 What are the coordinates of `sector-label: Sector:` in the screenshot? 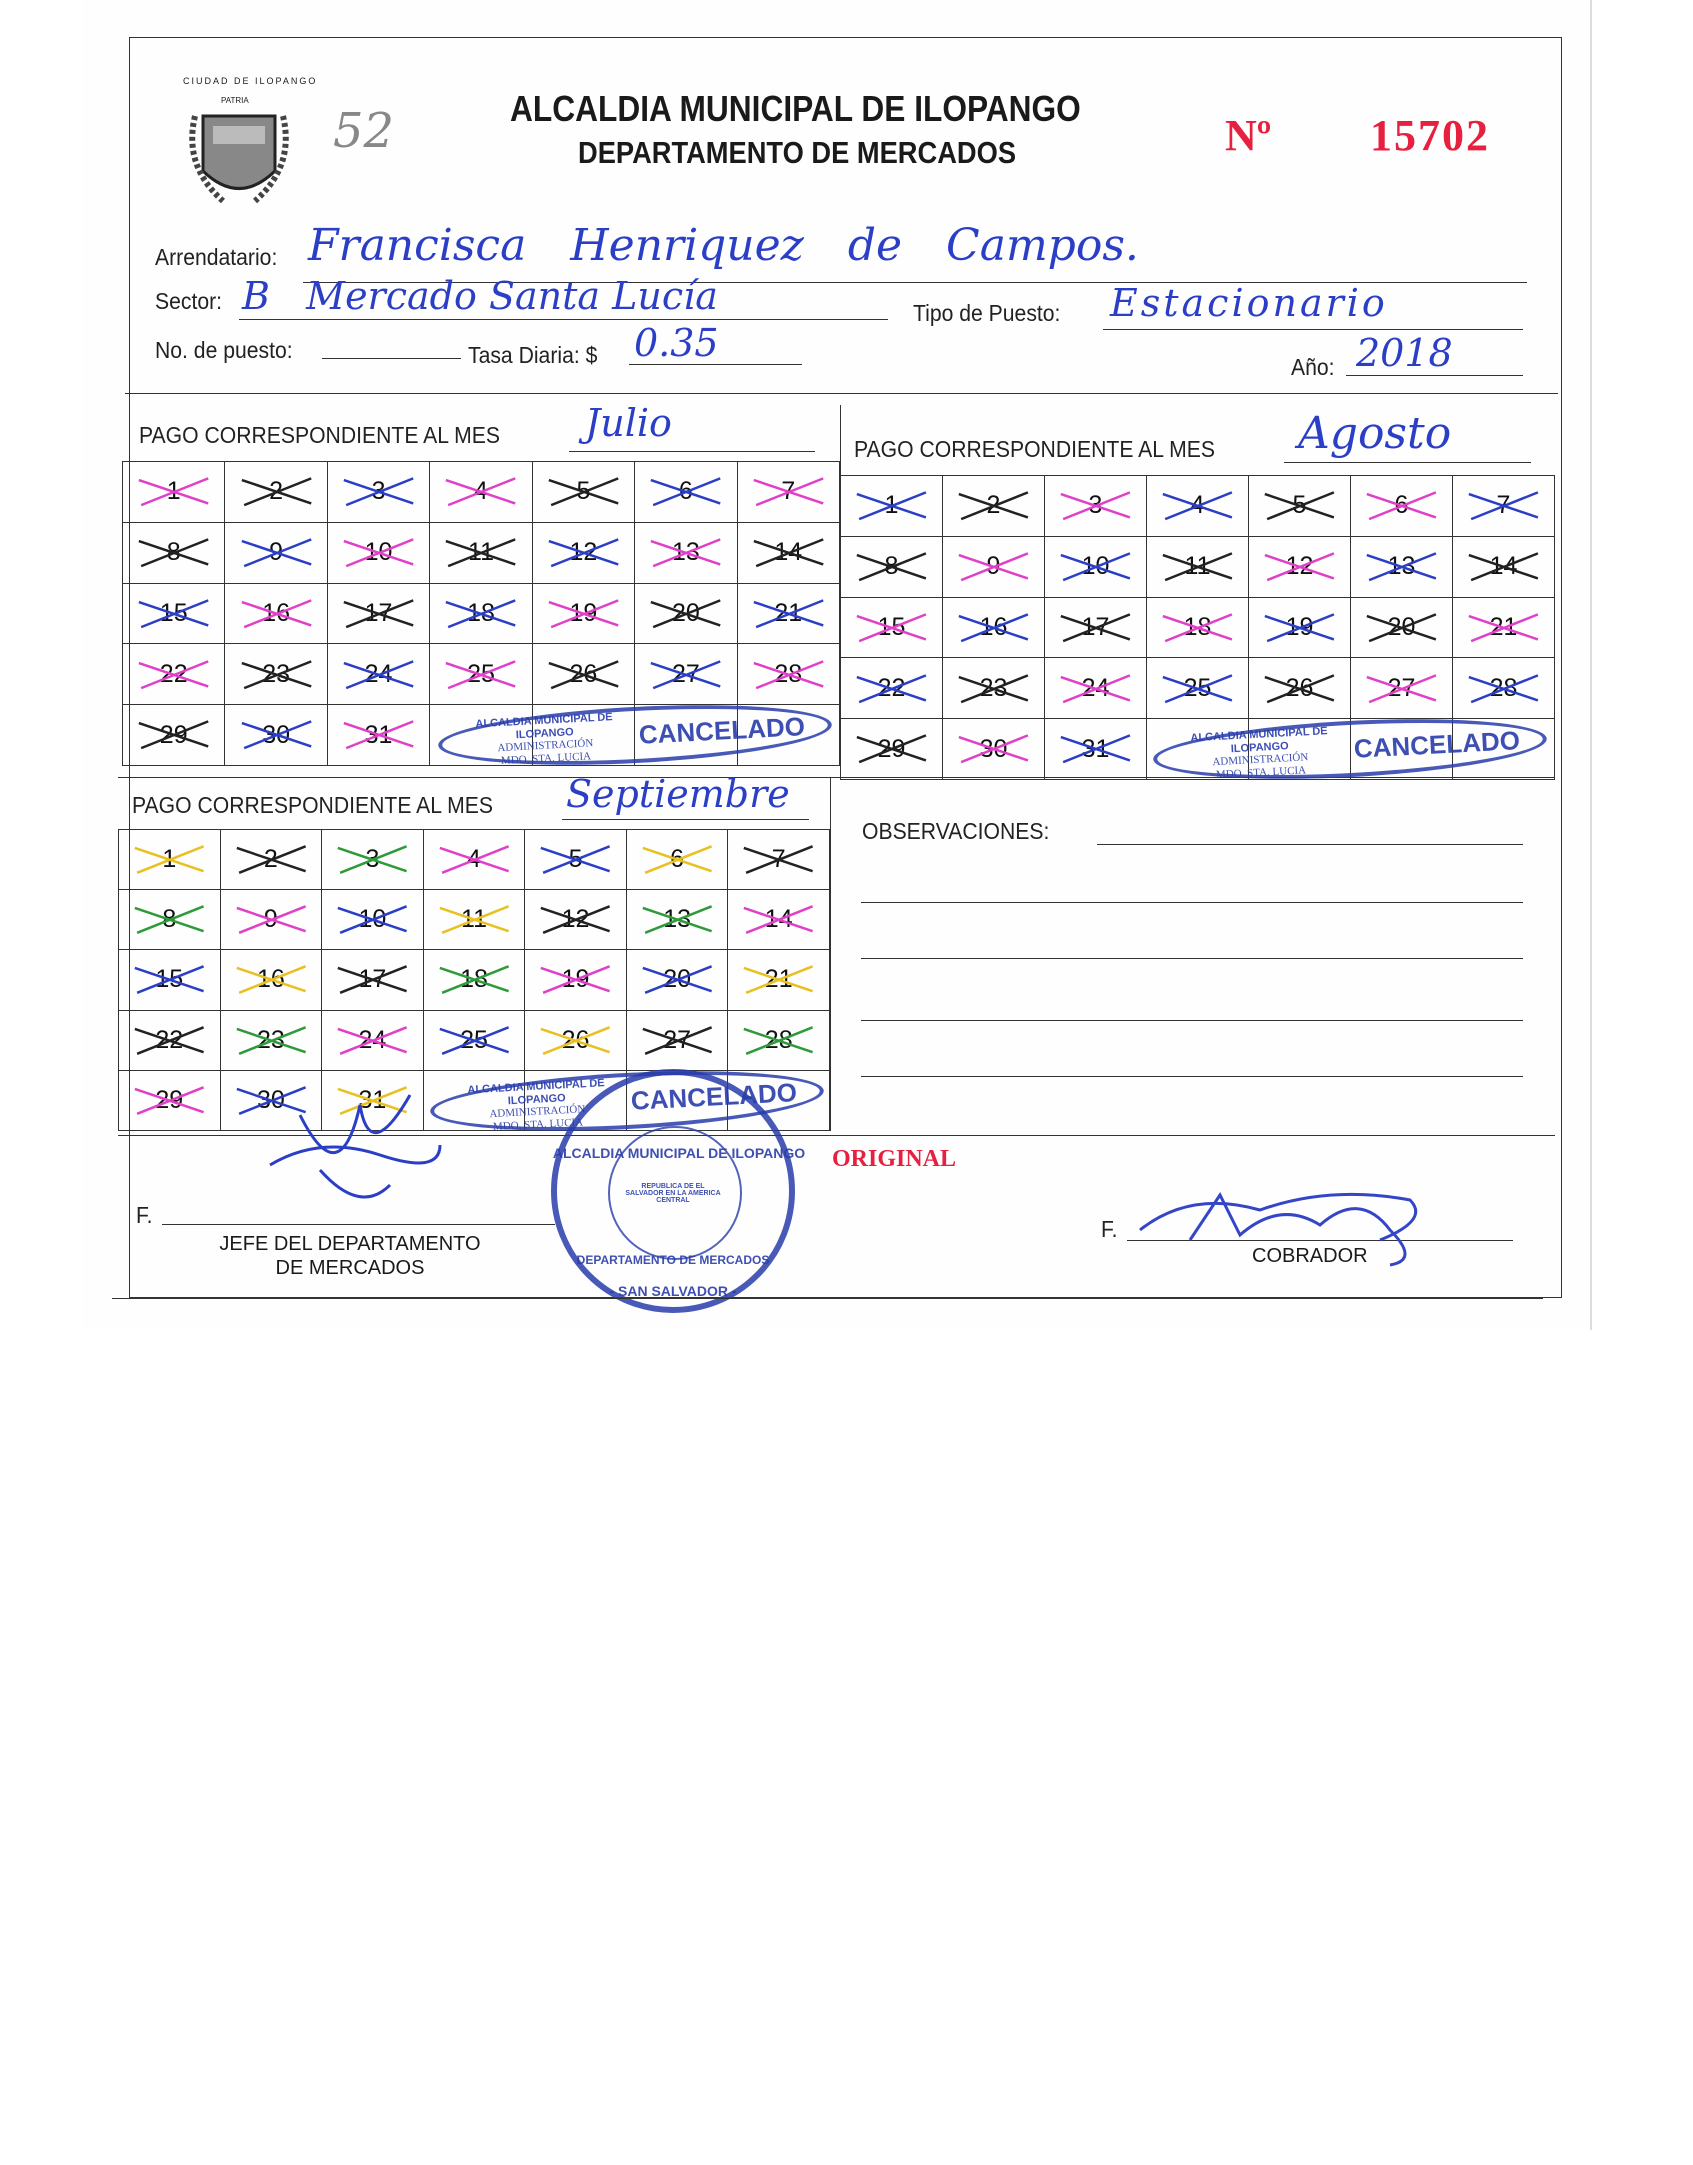 It's located at (189, 301).